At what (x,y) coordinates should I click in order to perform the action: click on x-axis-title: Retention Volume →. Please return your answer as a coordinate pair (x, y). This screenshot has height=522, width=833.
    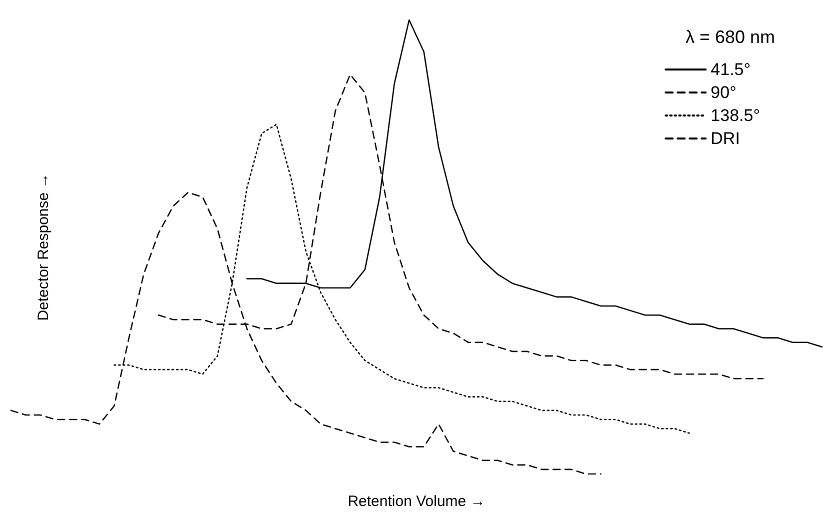
    Looking at the image, I should click on (417, 501).